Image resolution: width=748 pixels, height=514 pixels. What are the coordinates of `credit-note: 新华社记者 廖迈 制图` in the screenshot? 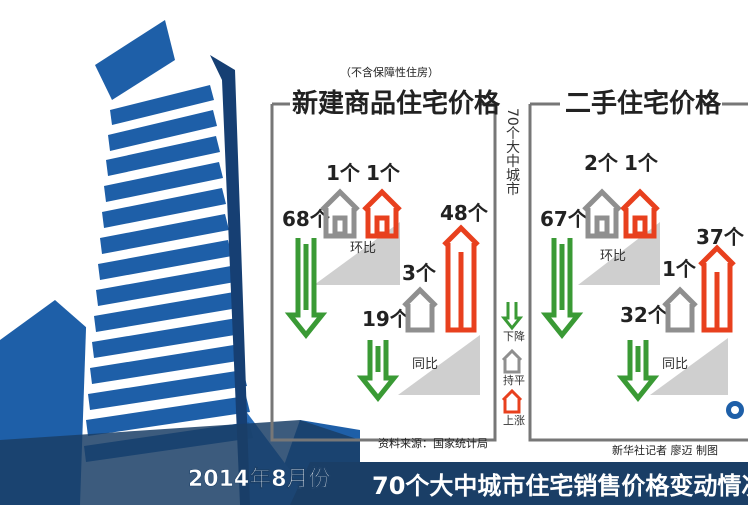 It's located at (665, 450).